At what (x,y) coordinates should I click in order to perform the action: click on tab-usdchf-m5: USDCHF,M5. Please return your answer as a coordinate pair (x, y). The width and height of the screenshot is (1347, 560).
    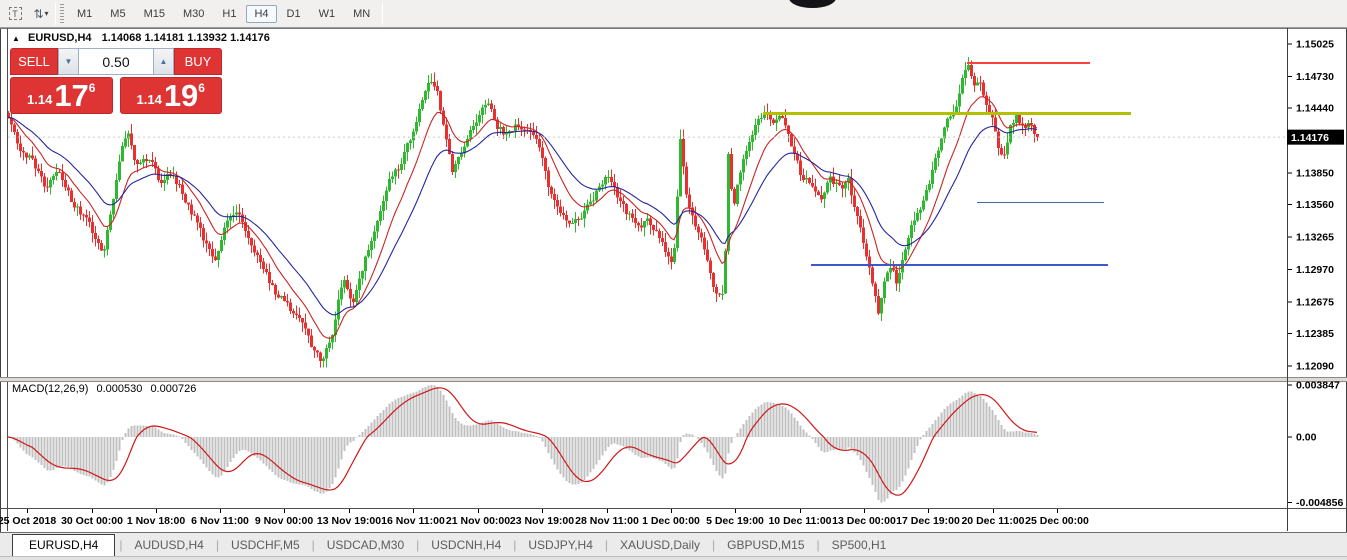
    Looking at the image, I should click on (265, 545).